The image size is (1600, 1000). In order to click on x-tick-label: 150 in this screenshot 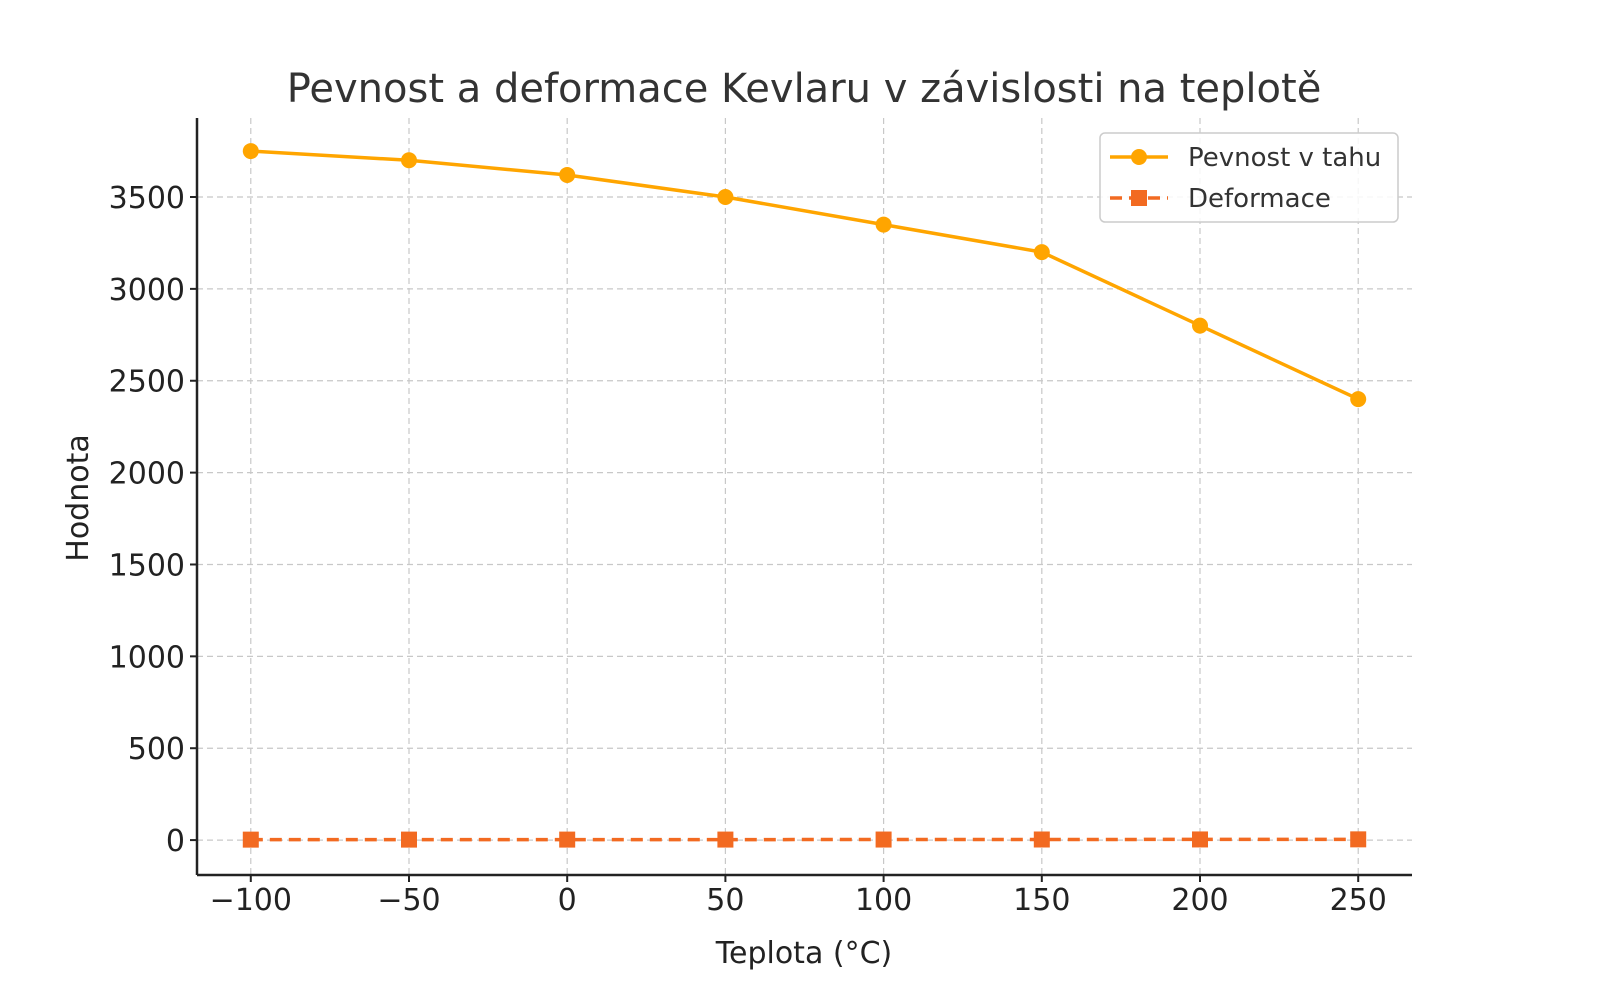, I will do `click(1041, 900)`.